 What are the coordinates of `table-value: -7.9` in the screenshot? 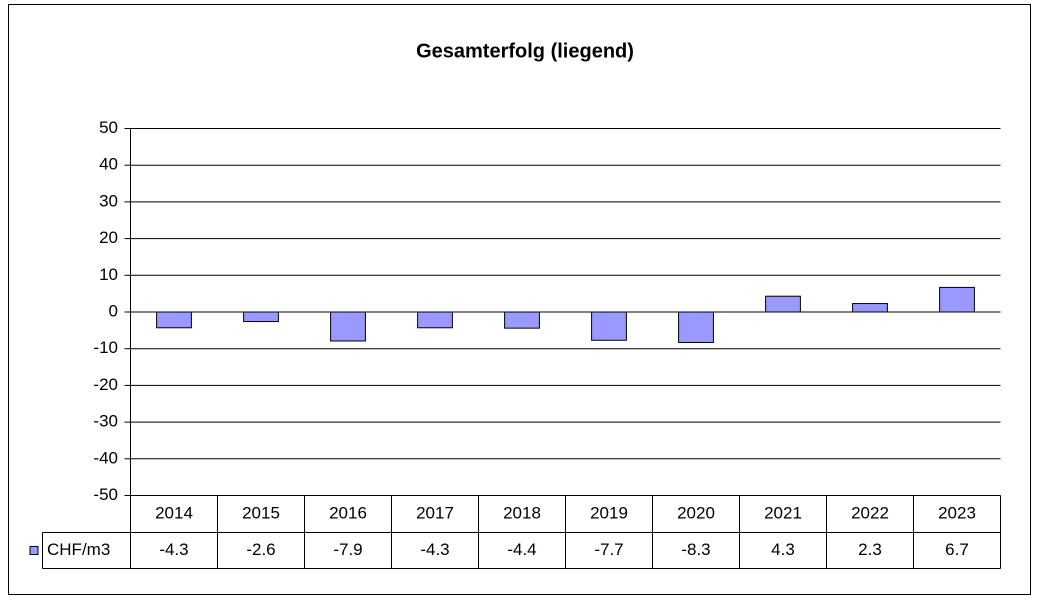 It's located at (347, 549).